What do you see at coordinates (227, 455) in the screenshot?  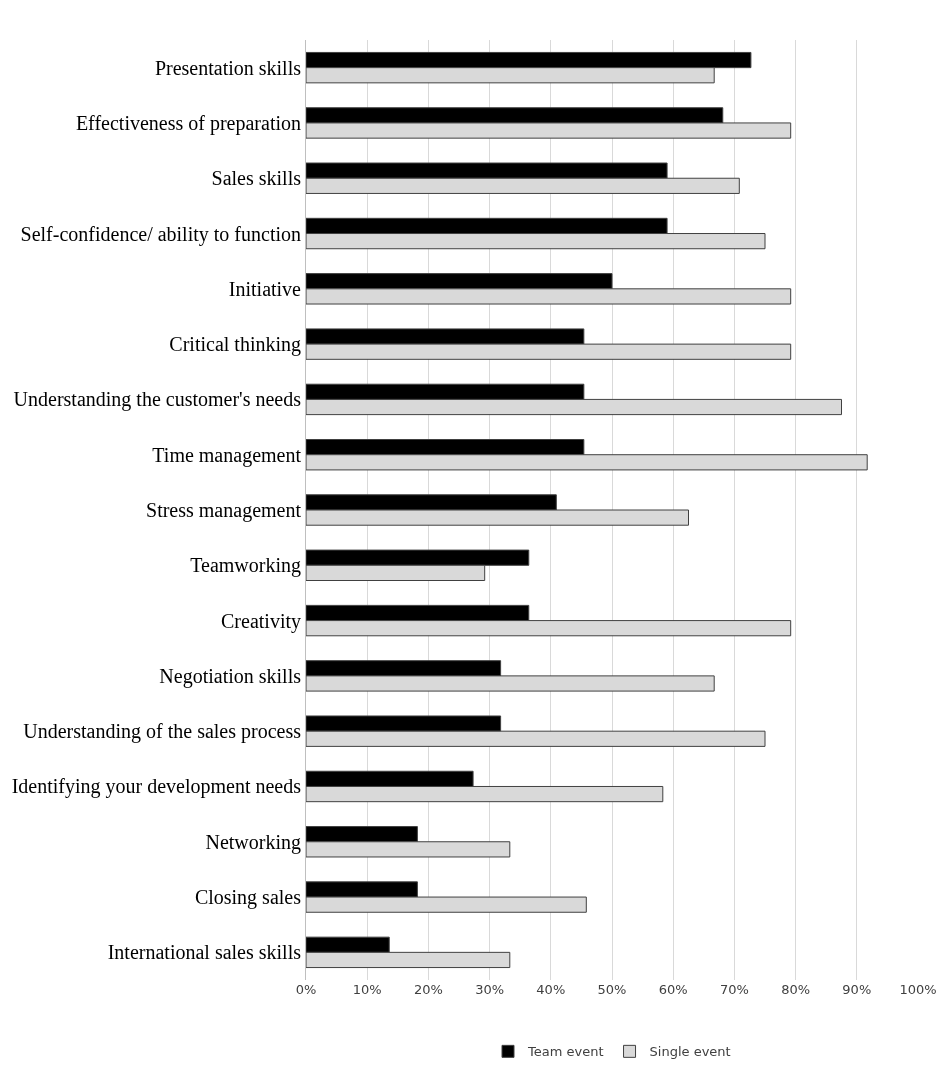 I see `y-tick-label: Time management` at bounding box center [227, 455].